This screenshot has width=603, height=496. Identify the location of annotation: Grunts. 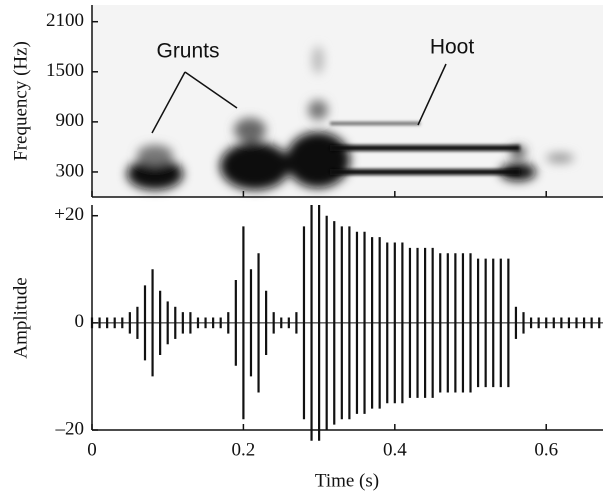
(187, 51).